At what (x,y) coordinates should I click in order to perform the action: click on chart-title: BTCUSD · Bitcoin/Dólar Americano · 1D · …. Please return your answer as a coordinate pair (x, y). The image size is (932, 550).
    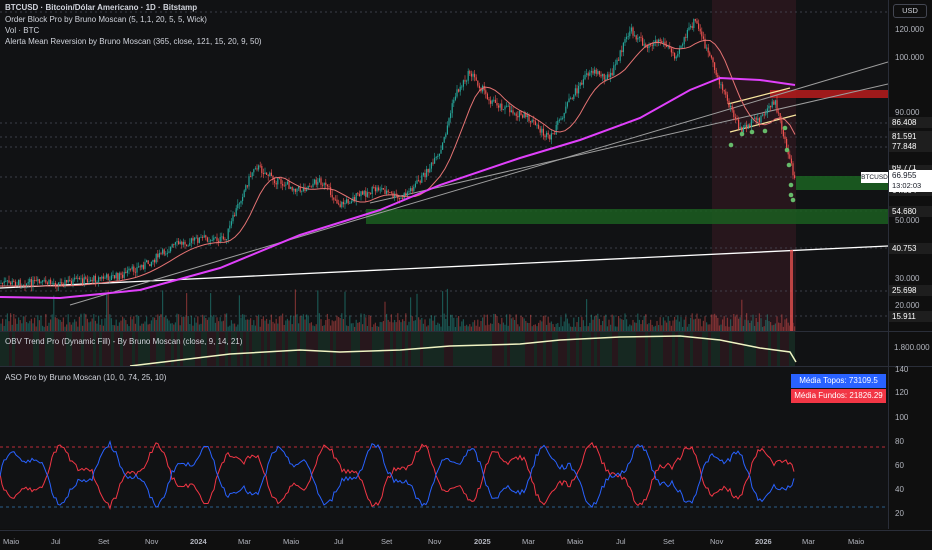
    Looking at the image, I should click on (101, 7).